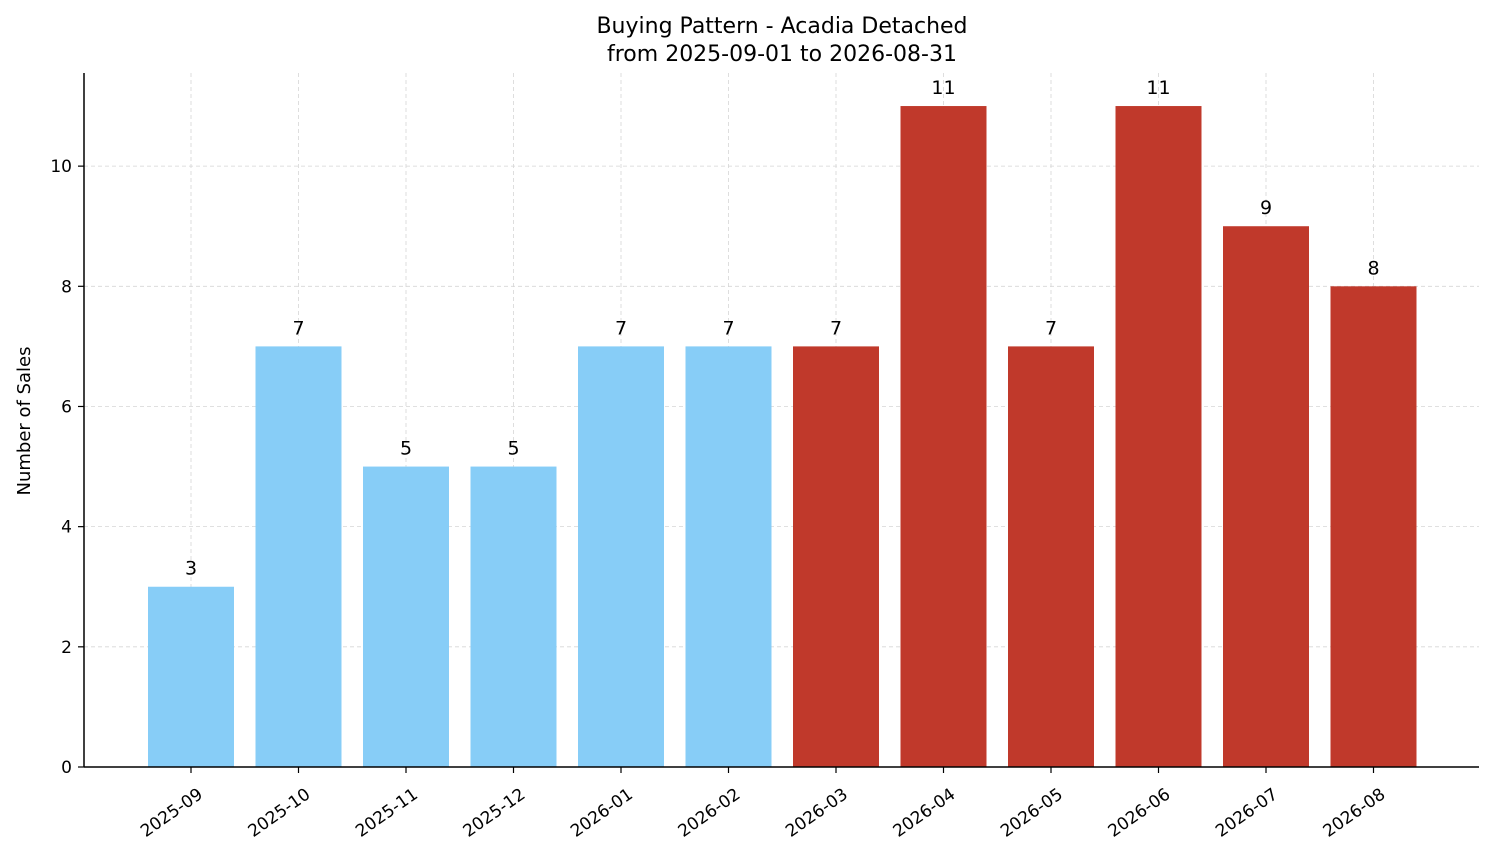 This screenshot has height=863, width=1494. I want to click on y-tick-label: 8, so click(66, 287).